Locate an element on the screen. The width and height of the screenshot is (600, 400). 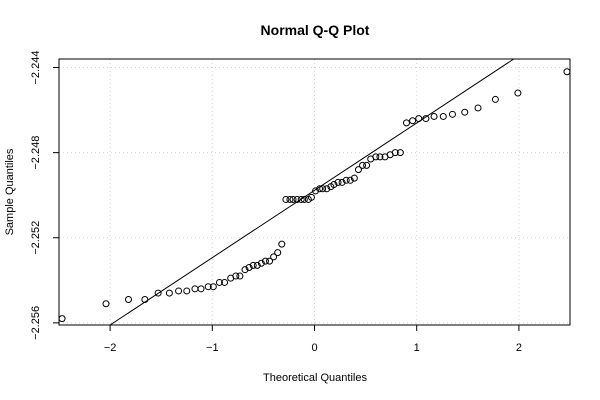
x-tick-label: 2 is located at coordinates (519, 348).